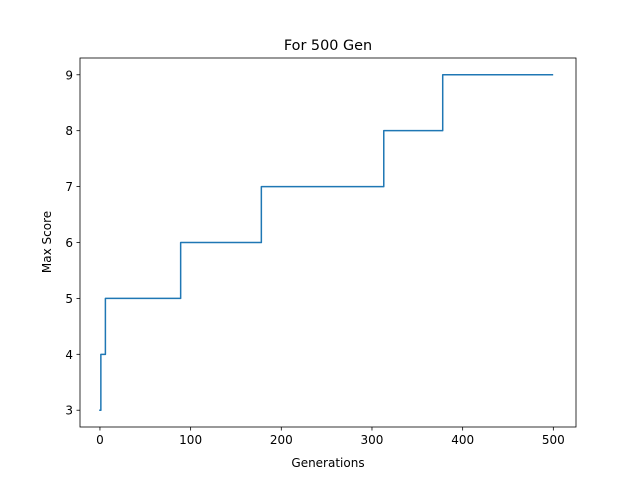  I want to click on x-tick-label-500: 500, so click(553, 440).